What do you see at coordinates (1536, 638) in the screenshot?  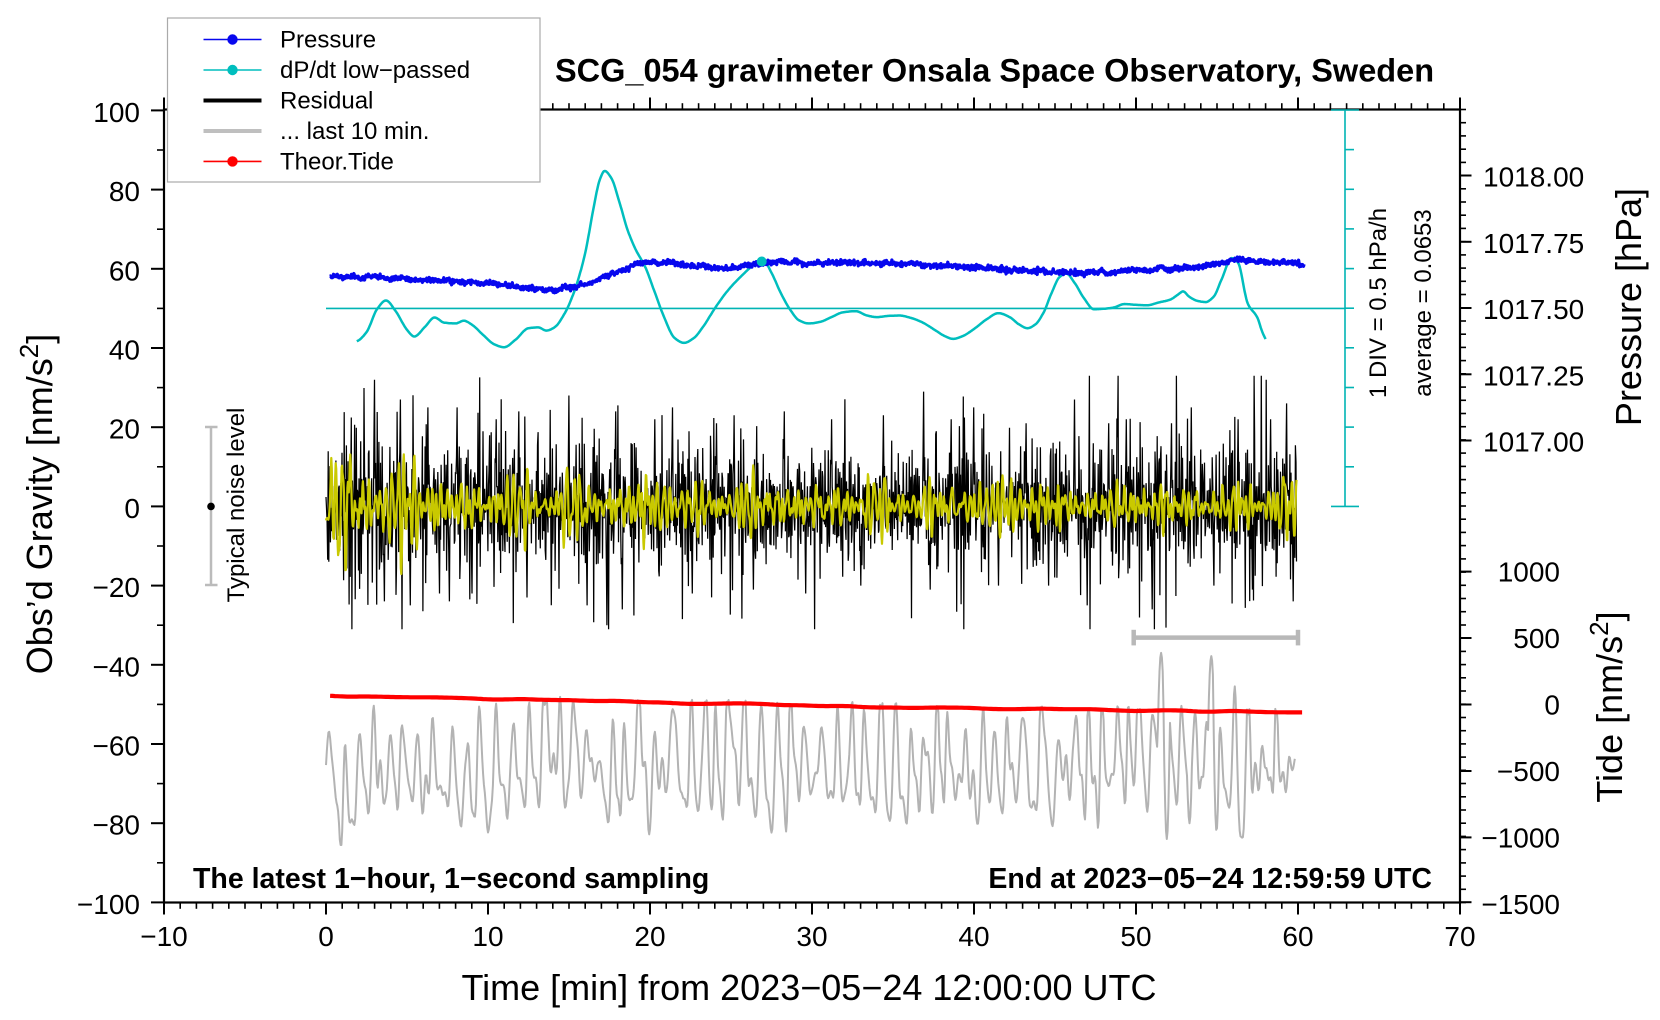 I see `svg-text: 500` at bounding box center [1536, 638].